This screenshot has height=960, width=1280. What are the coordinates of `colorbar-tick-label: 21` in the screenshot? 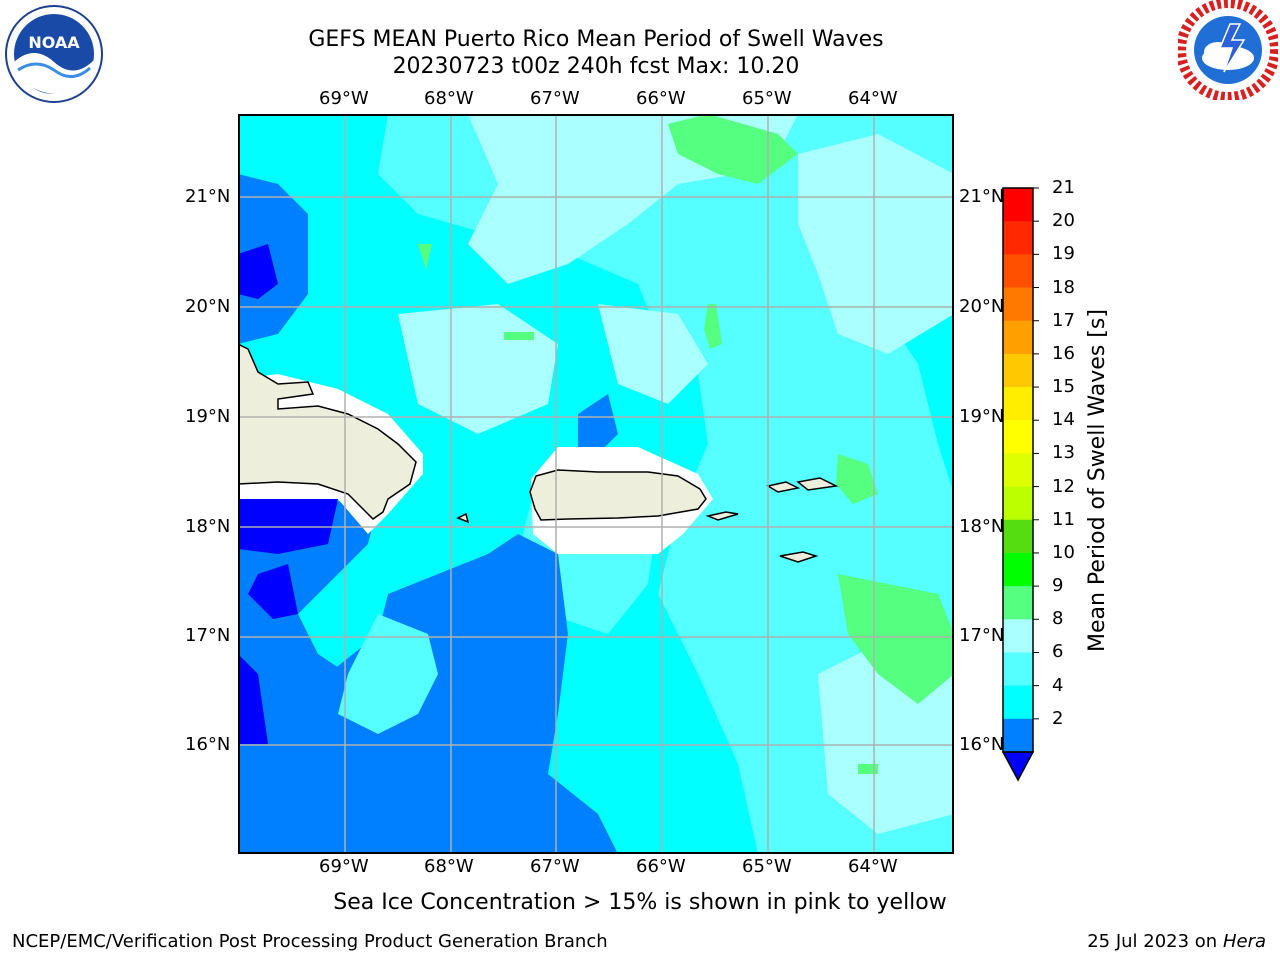 It's located at (1063, 187).